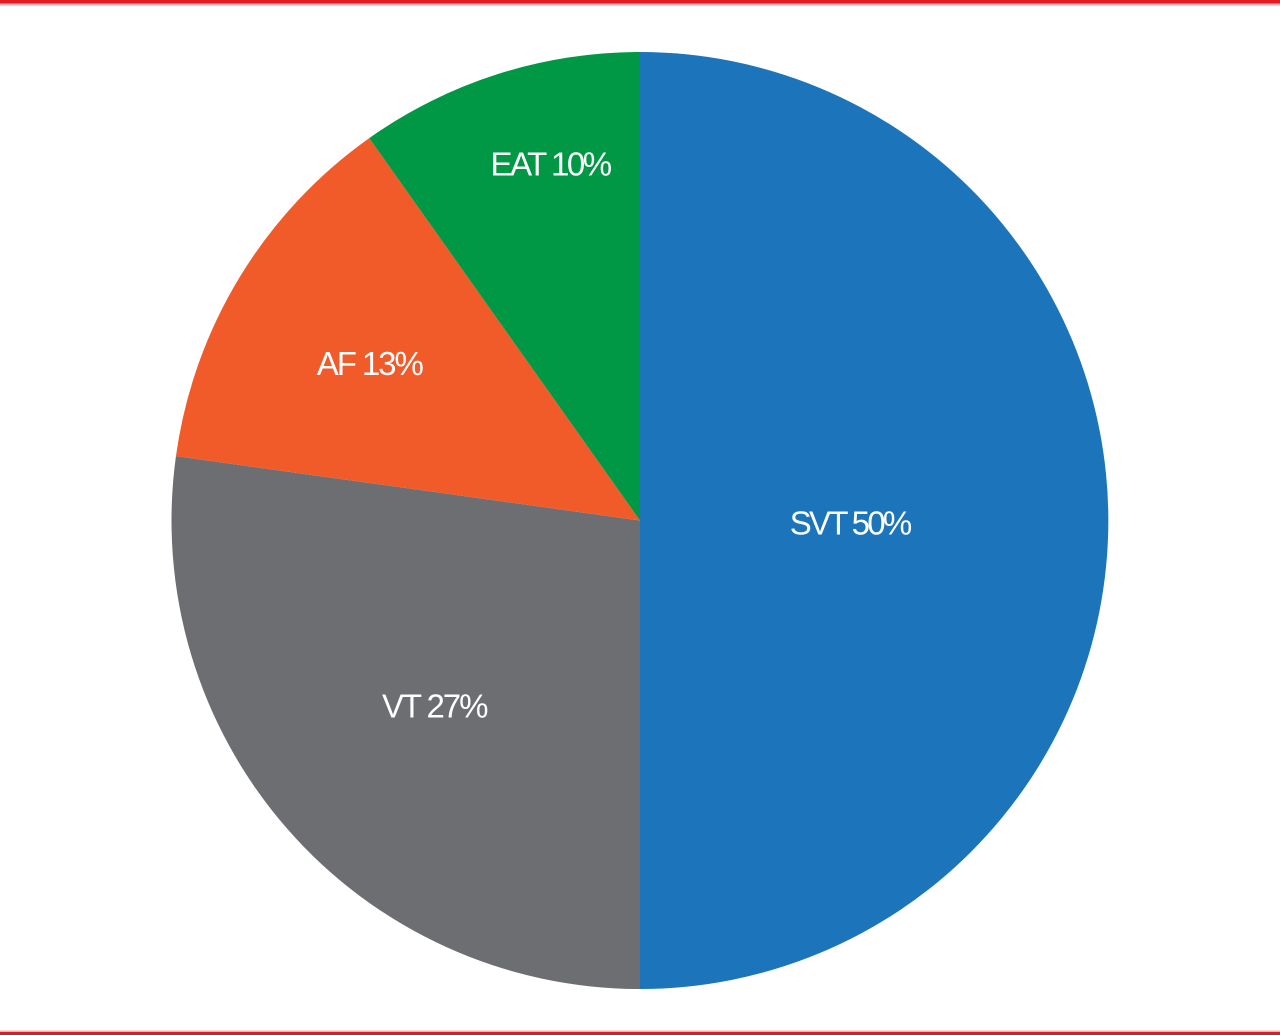  What do you see at coordinates (370, 363) in the screenshot?
I see `svg-text: AF 13%` at bounding box center [370, 363].